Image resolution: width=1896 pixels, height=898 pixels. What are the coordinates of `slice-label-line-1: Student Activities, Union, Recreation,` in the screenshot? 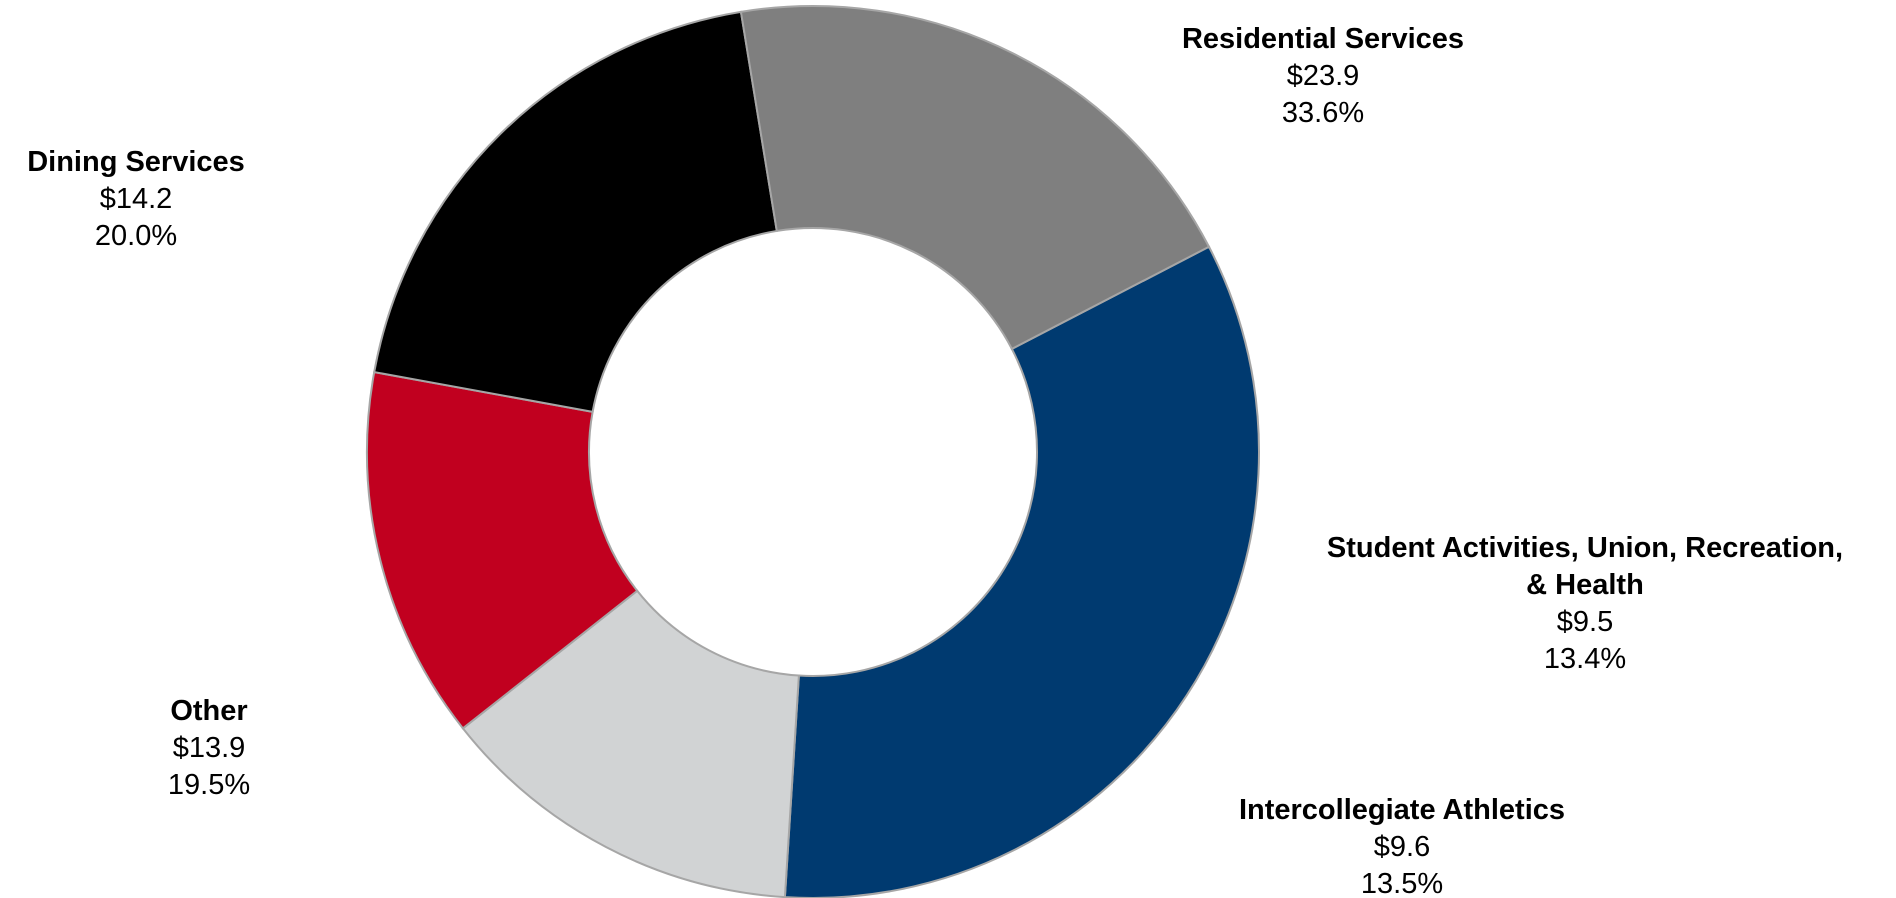 It's located at (1585, 548).